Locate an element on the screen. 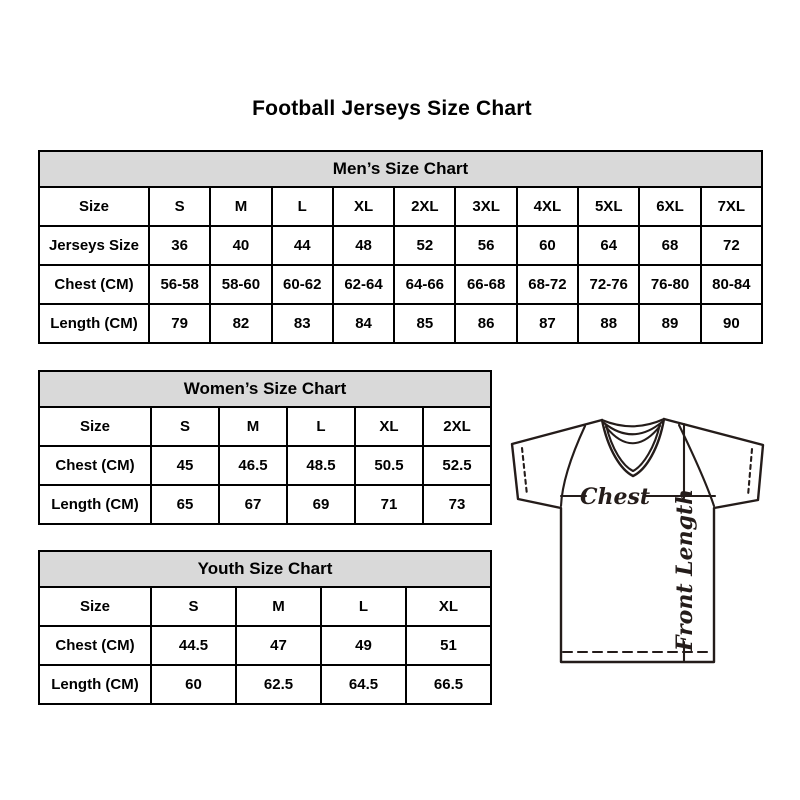 This screenshot has width=800, height=800. table-title: Youth Size Chart is located at coordinates (265, 569).